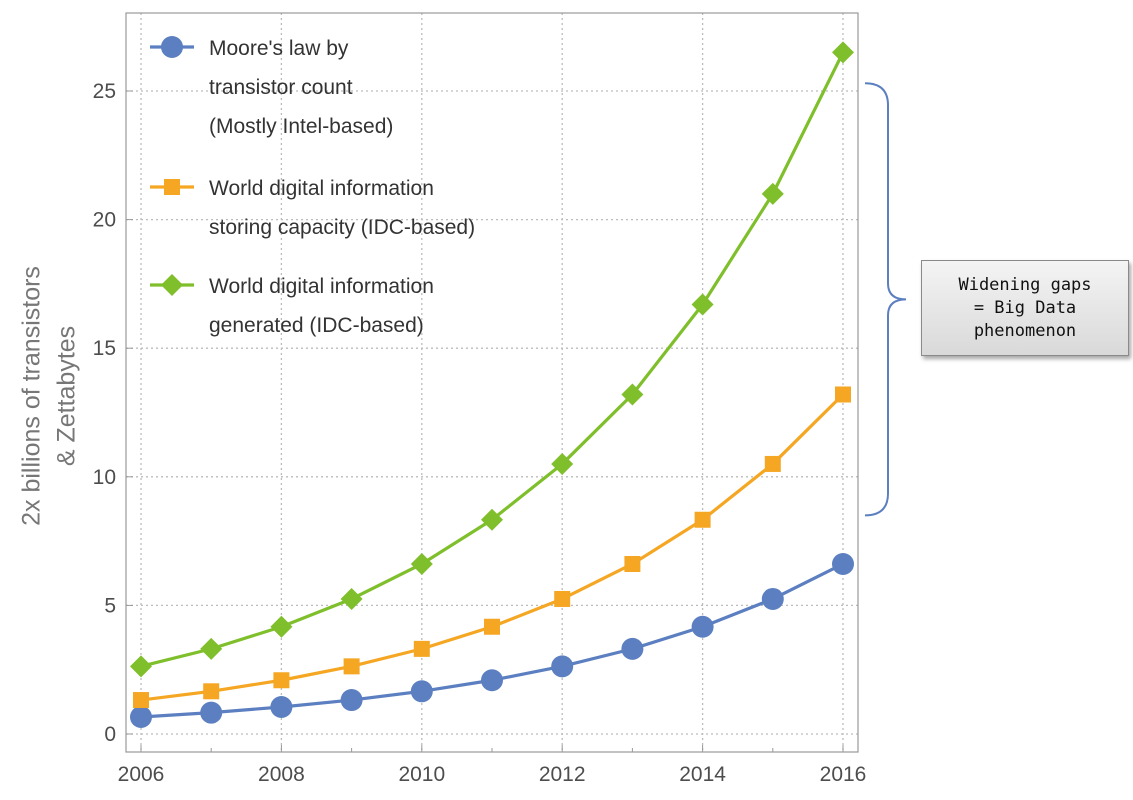 The height and width of the screenshot is (800, 1133). What do you see at coordinates (104, 220) in the screenshot?
I see `ytick-label-20: 20` at bounding box center [104, 220].